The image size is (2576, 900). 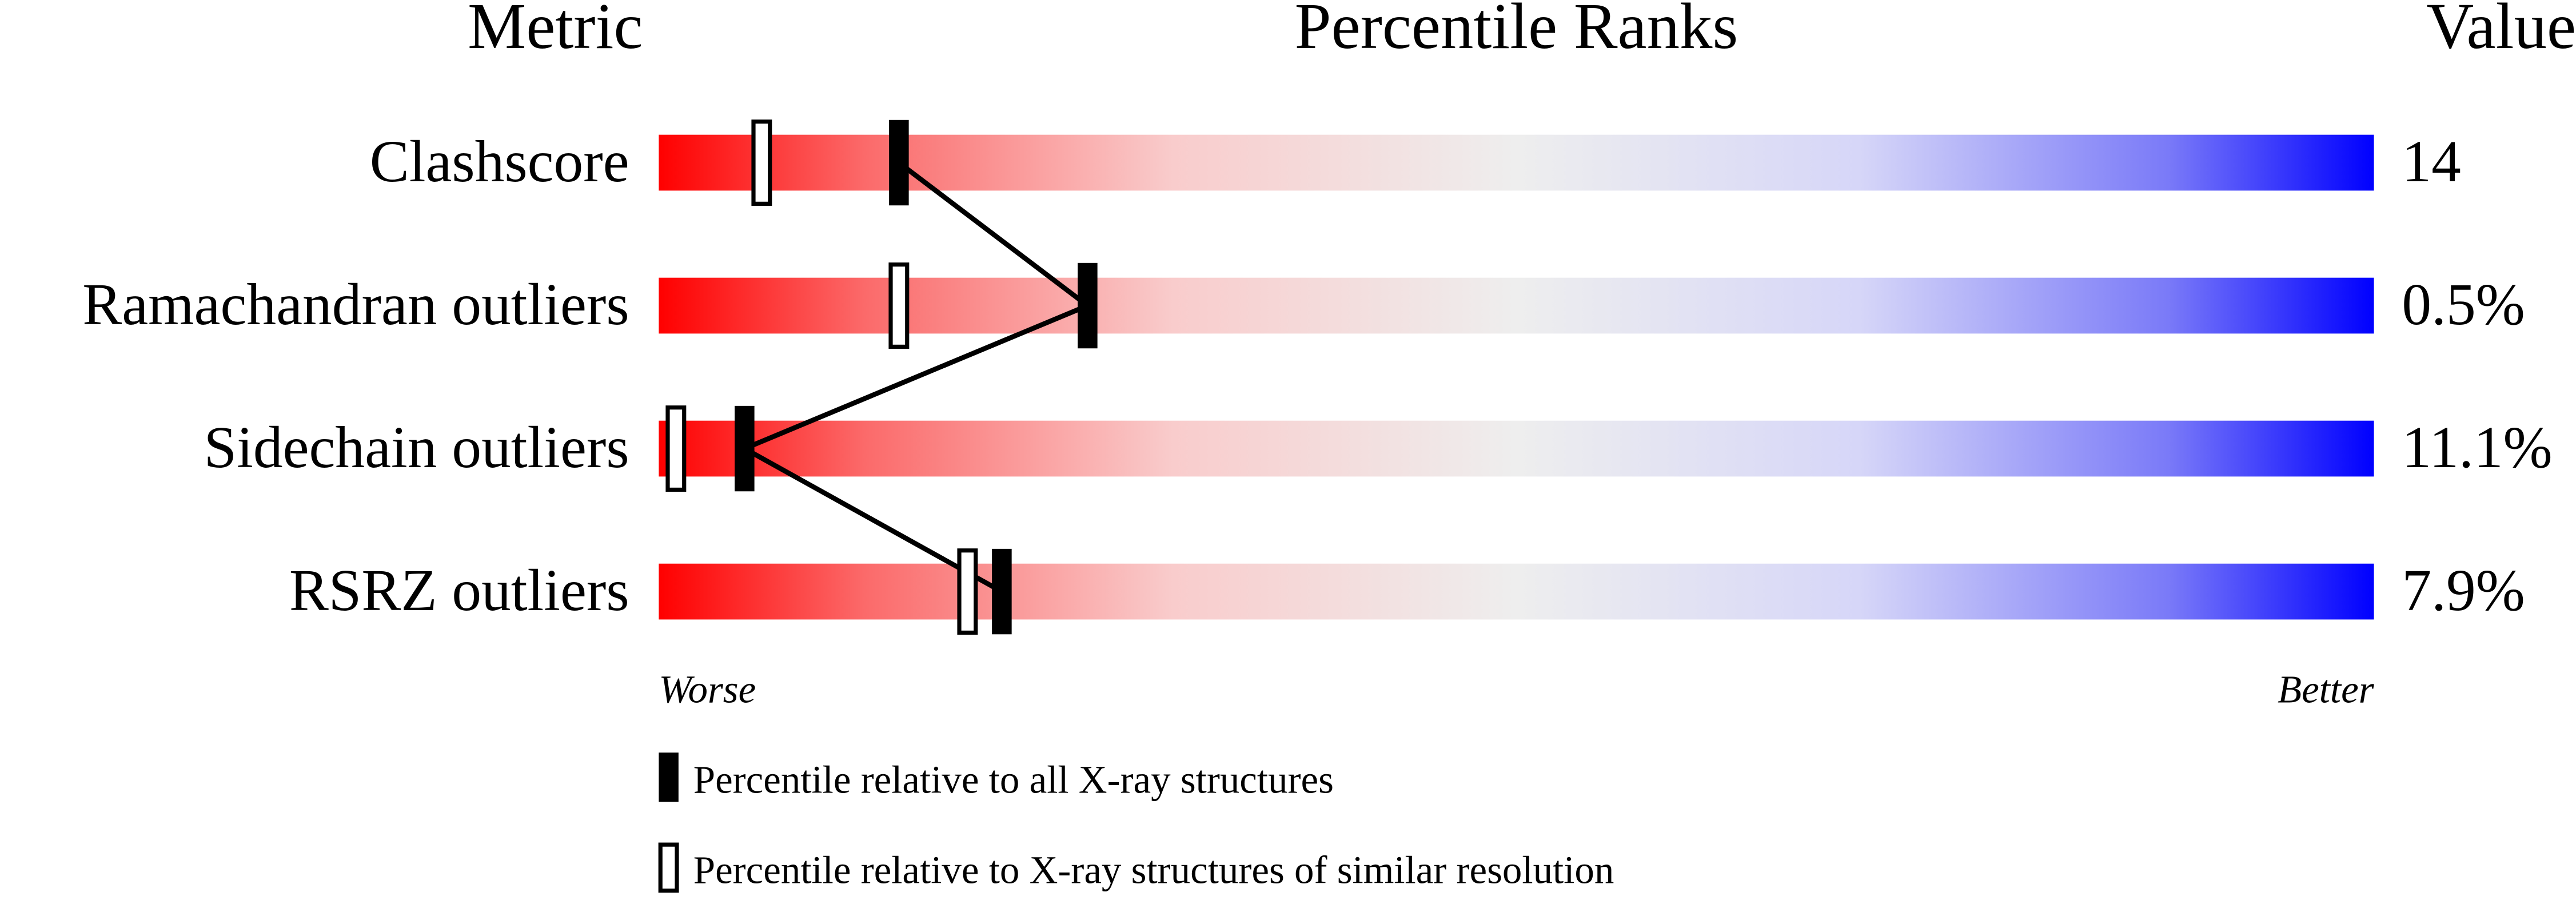 I want to click on metric-name: Sidechain outliers, so click(x=416, y=447).